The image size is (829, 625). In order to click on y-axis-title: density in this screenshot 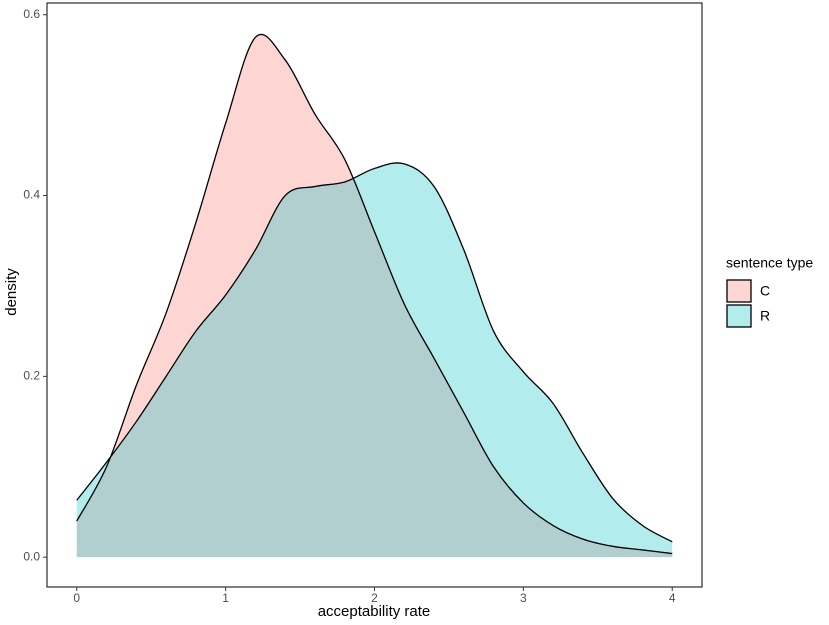, I will do `click(11, 292)`.